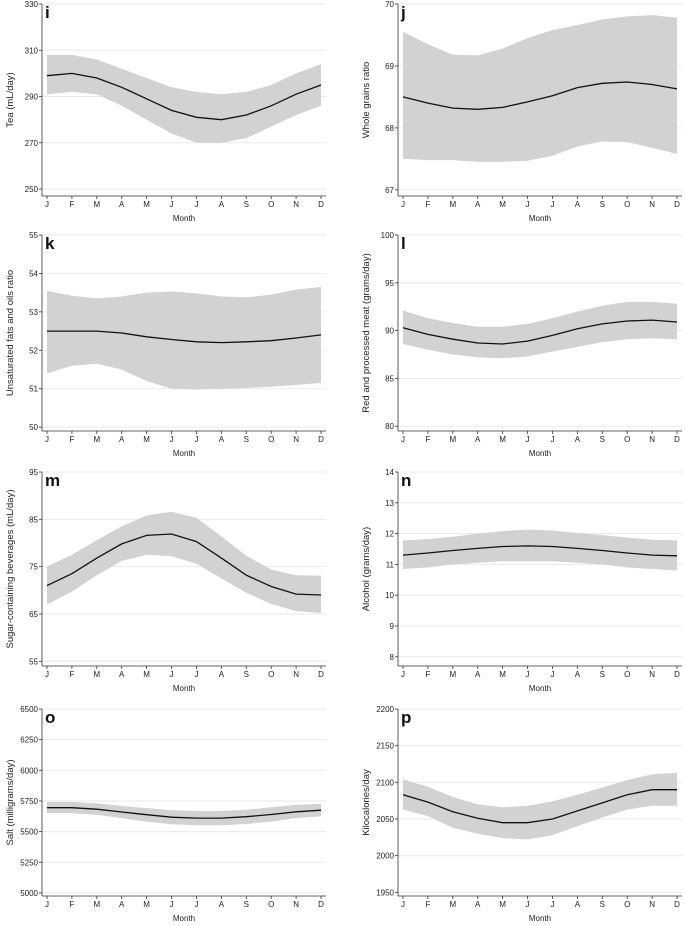 This screenshot has width=685, height=926. What do you see at coordinates (33, 350) in the screenshot?
I see `y-tick-label: 52` at bounding box center [33, 350].